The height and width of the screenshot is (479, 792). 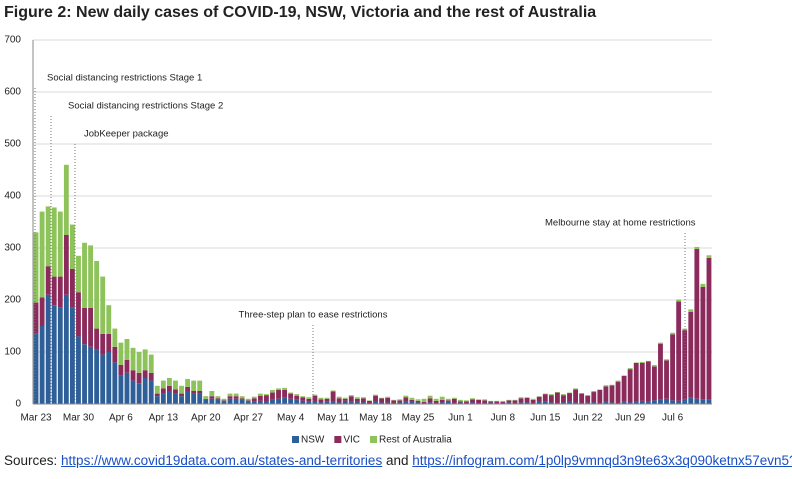 I want to click on y-tick-label: 100, so click(x=12, y=352).